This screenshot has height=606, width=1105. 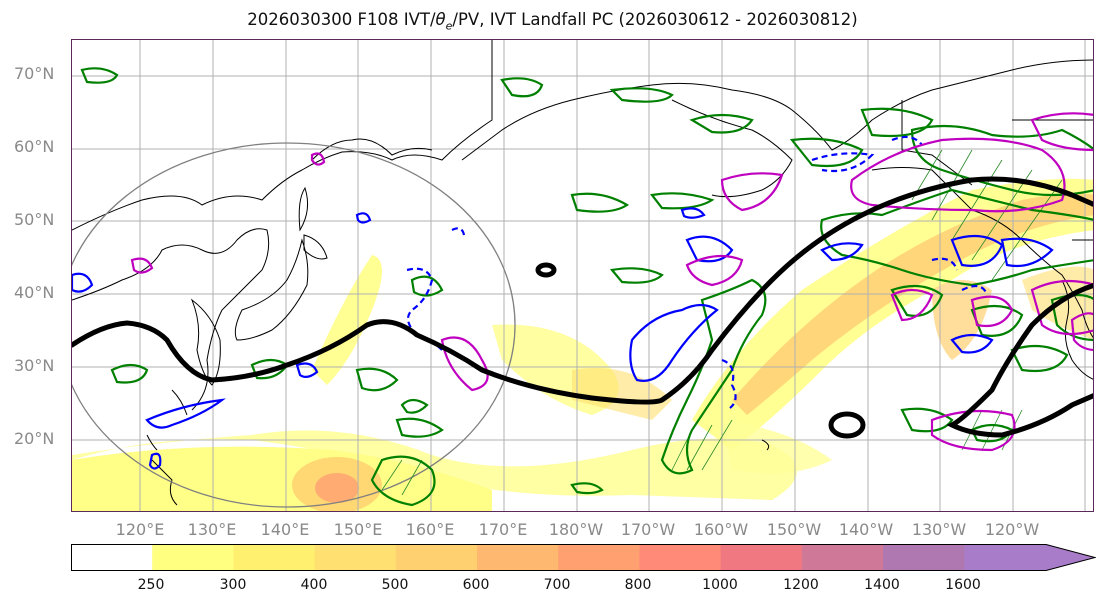 I want to click on lon-label-120e: 120°E, so click(x=140, y=529).